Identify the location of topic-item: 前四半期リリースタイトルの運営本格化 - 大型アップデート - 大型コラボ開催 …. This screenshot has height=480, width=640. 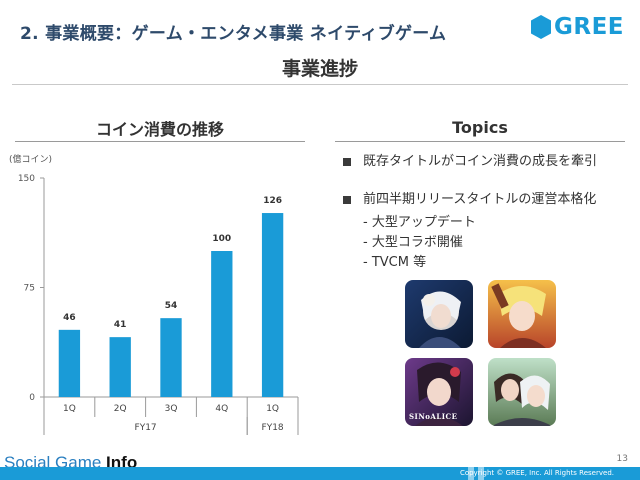
(488, 232).